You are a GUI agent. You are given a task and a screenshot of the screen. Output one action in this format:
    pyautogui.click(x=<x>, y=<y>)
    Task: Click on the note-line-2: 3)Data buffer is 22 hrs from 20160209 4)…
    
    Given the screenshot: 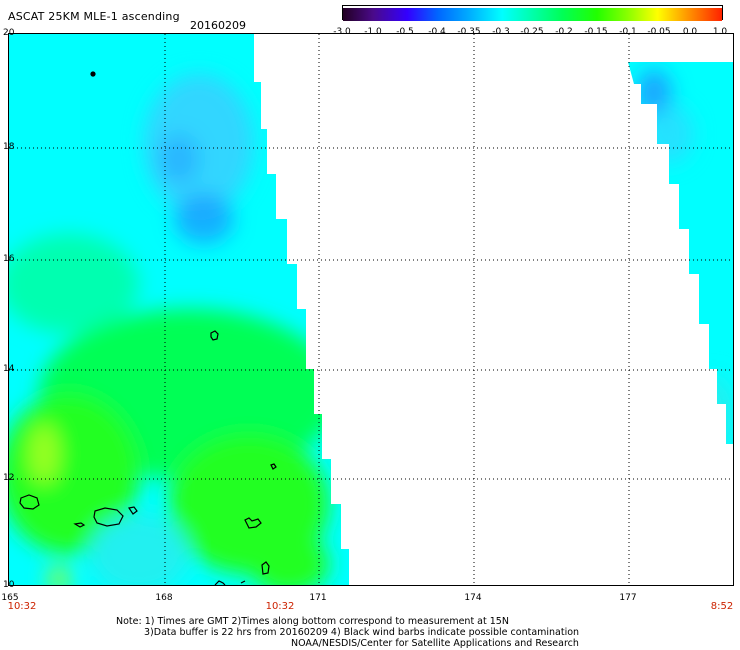 What is the action you would take?
    pyautogui.click(x=362, y=632)
    